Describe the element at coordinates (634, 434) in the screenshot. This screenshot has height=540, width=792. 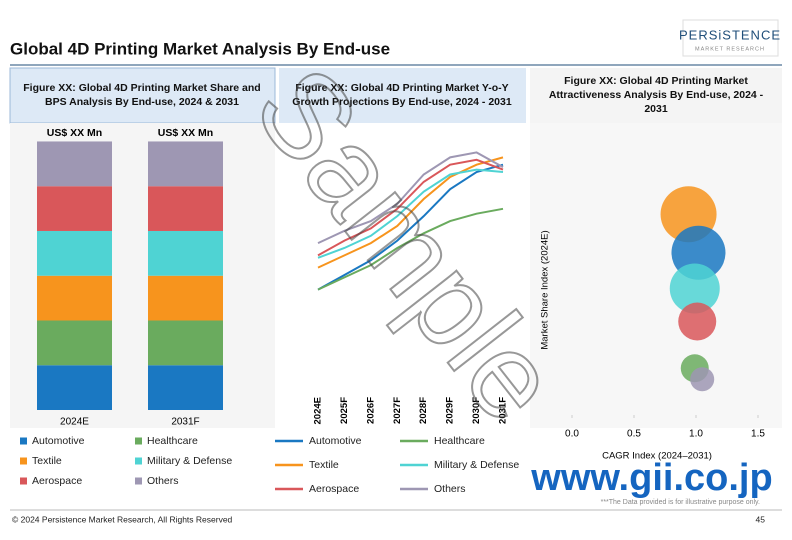
I see `x-tick-label: 0.5` at that location.